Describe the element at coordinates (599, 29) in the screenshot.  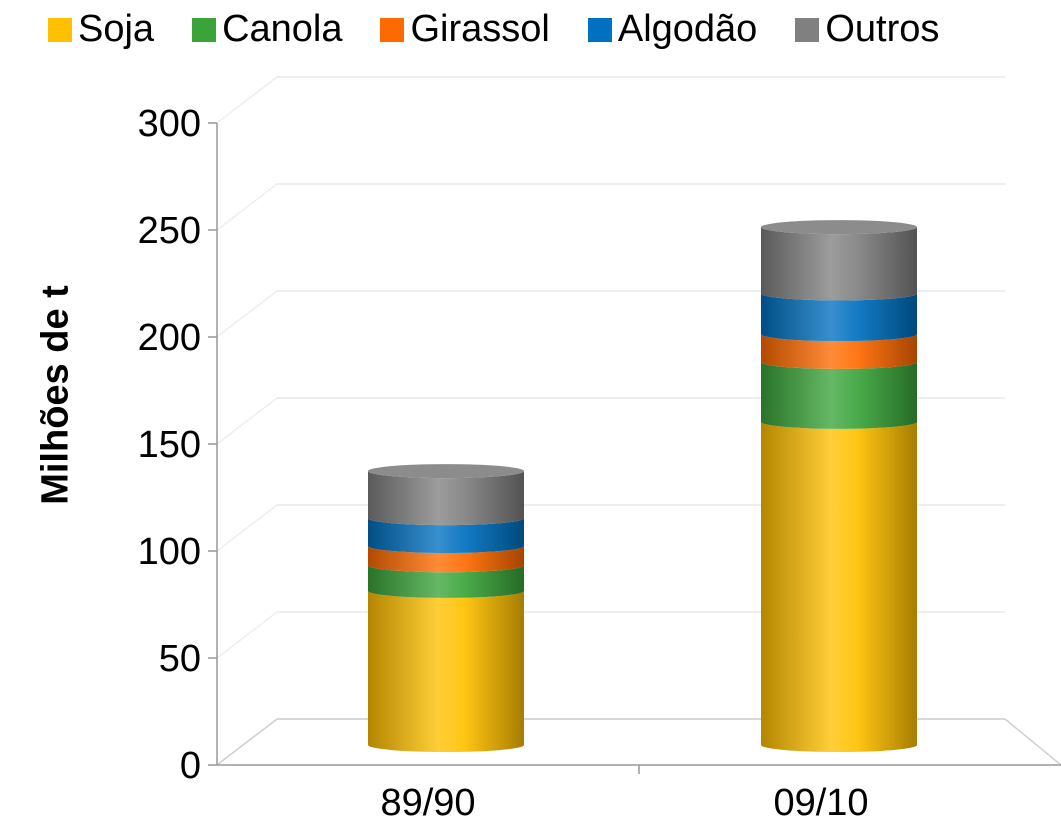
I see `legend-swatch-algodao` at that location.